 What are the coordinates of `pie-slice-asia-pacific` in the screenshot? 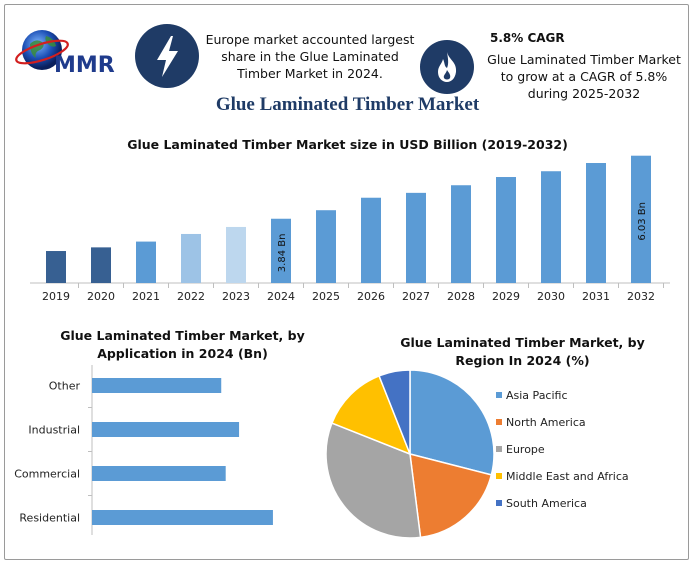 It's located at (452, 422).